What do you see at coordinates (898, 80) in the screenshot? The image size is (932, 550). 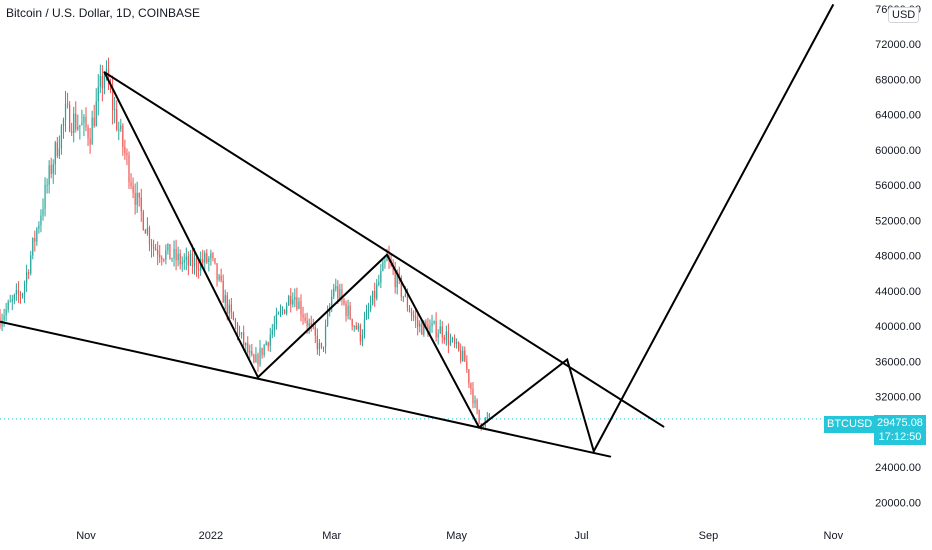 I see `y-tick-label: 68000.00` at bounding box center [898, 80].